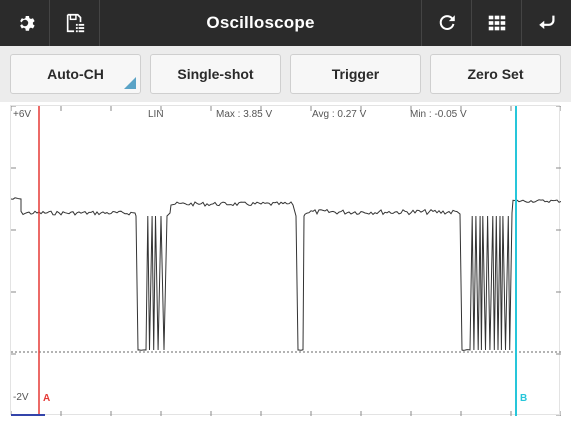  What do you see at coordinates (438, 114) in the screenshot?
I see `min-readout: Min : -0.05 V` at bounding box center [438, 114].